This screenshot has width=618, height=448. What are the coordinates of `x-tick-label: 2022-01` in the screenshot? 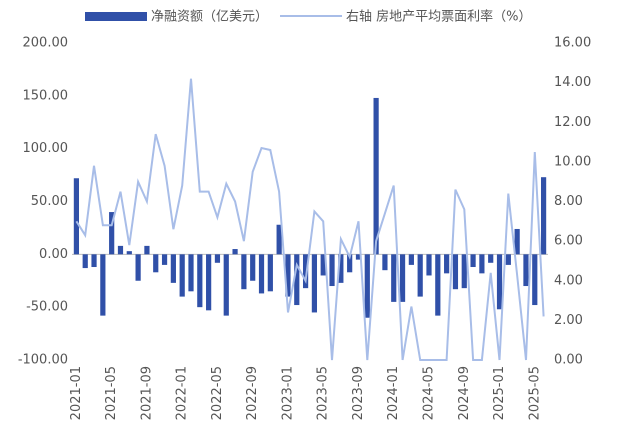 It's located at (182, 393).